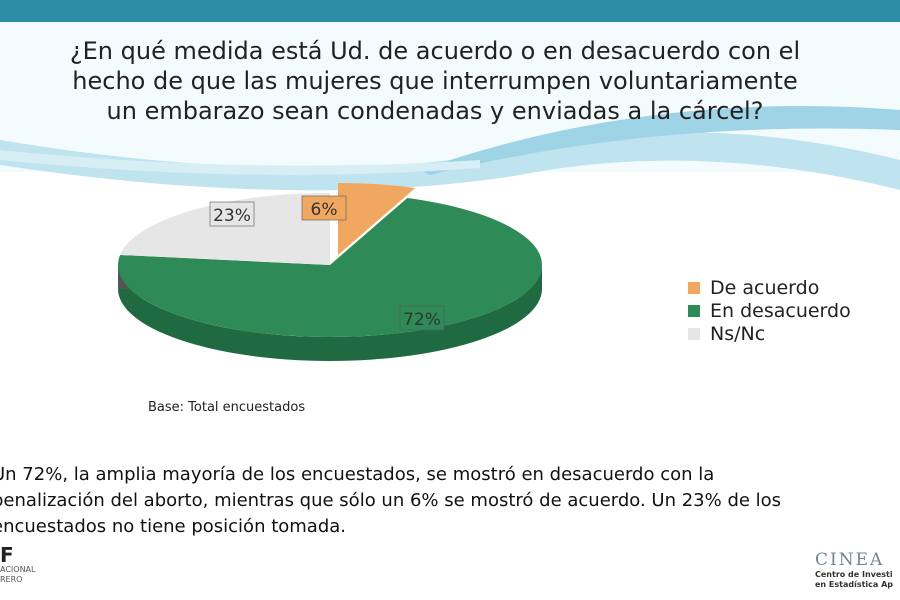 This screenshot has width=900, height=600. I want to click on legend-label: De acuerdo, so click(765, 288).